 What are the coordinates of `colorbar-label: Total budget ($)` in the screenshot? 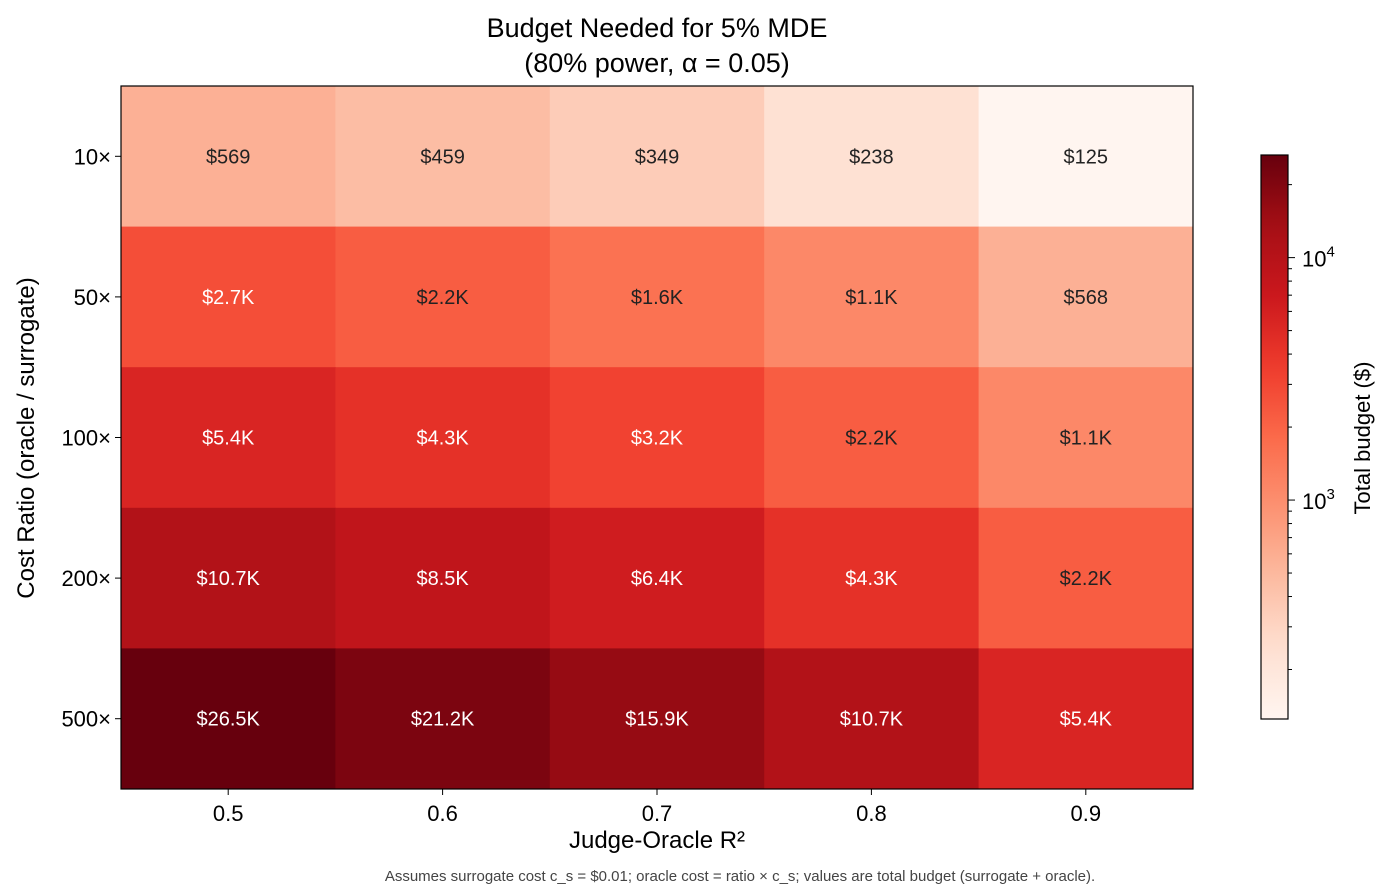 It's located at (1362, 438).